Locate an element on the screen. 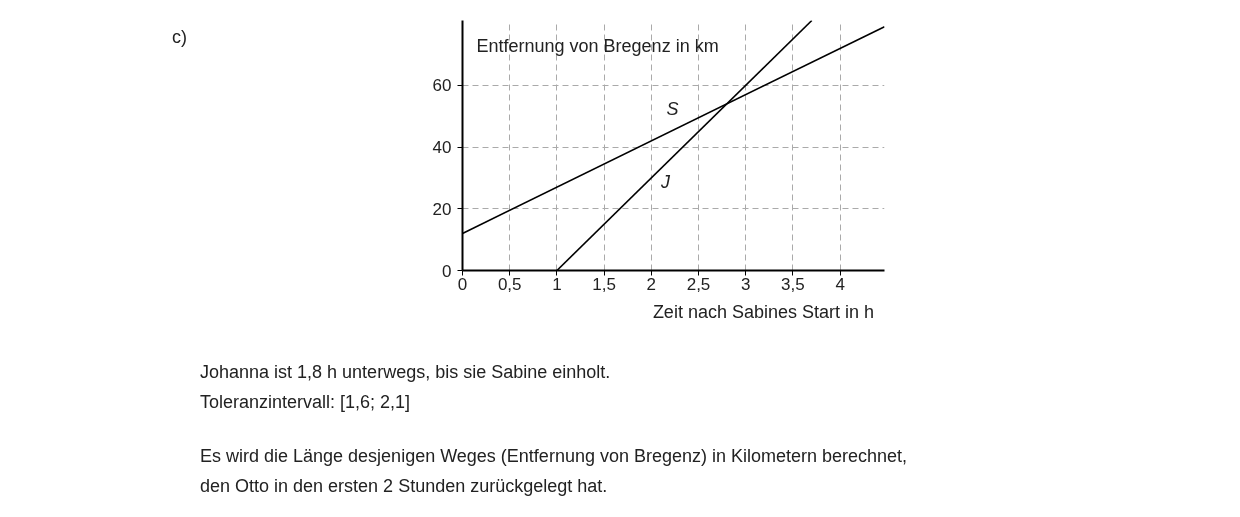  text: Toleranzintervall: [1,6; 2,1] is located at coordinates (305, 402).